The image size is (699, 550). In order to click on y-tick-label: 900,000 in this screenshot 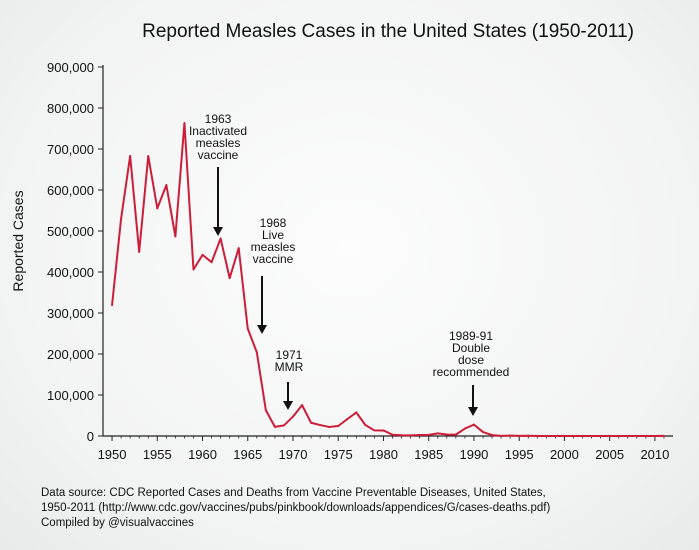, I will do `click(70, 67)`.